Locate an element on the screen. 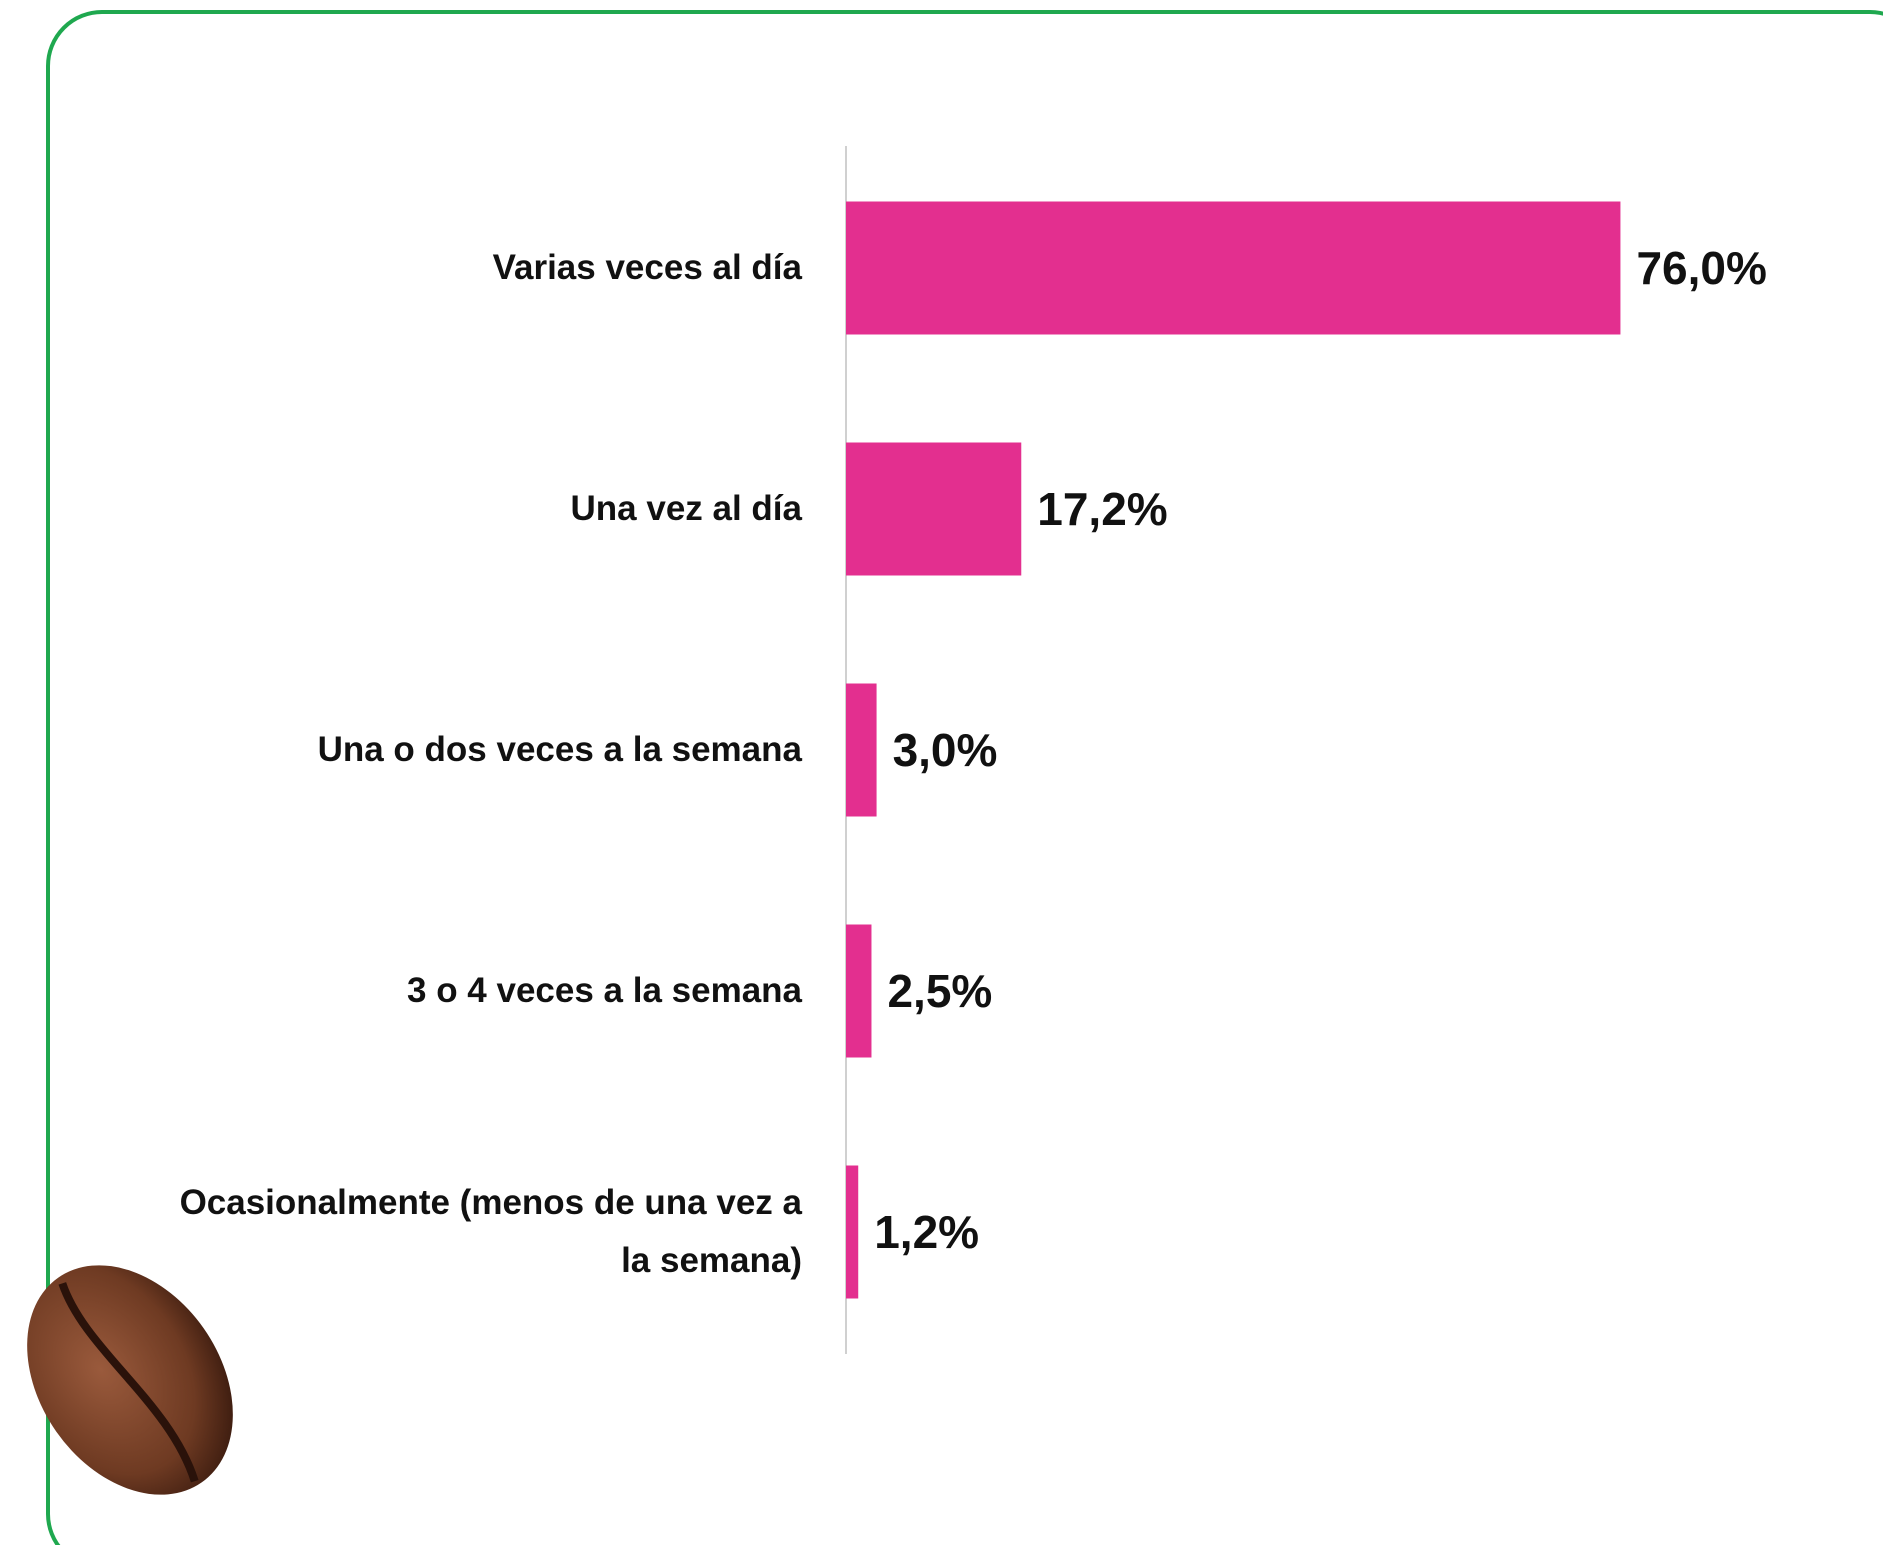 The height and width of the screenshot is (1545, 1883). category-label: Varias veces al día is located at coordinates (647, 267).